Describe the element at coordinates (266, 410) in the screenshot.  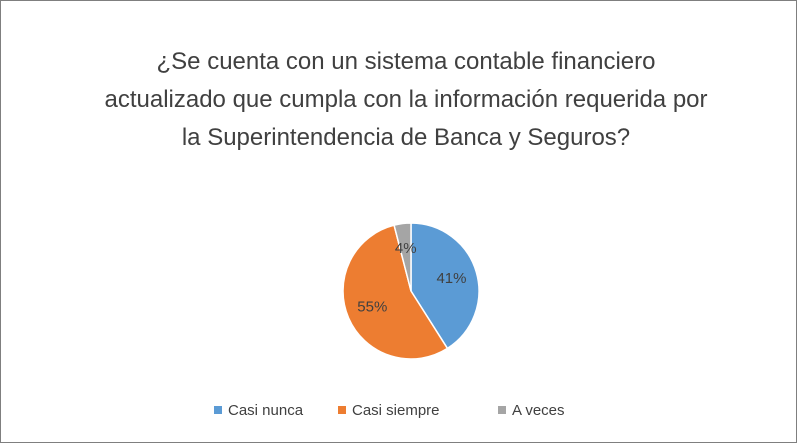
I see `legend-label: Casi nunca` at that location.